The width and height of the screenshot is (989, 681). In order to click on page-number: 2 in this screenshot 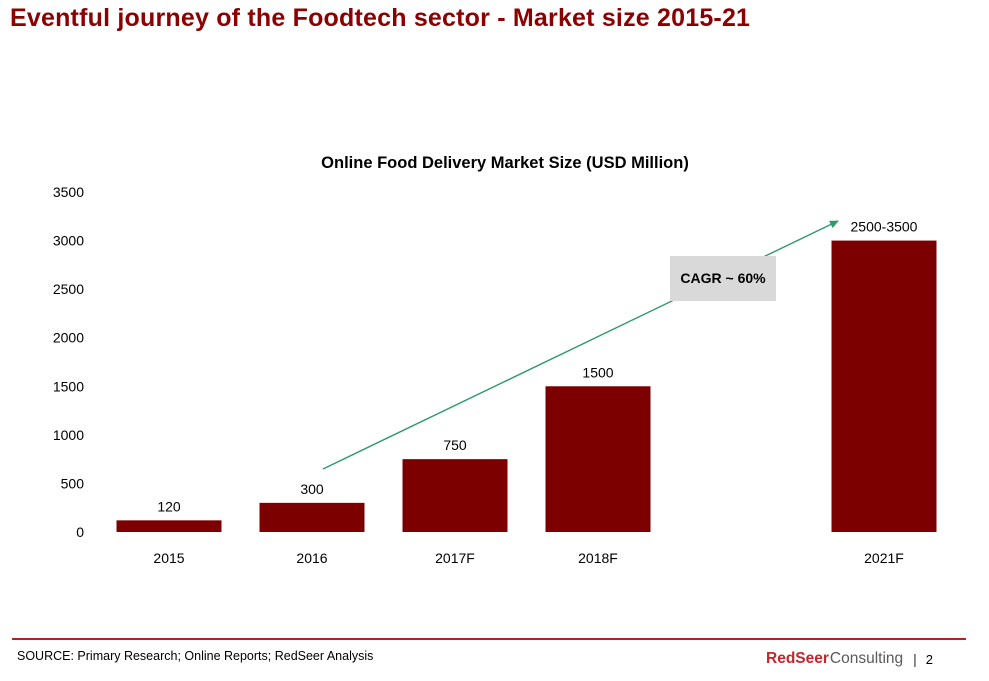, I will do `click(929, 659)`.